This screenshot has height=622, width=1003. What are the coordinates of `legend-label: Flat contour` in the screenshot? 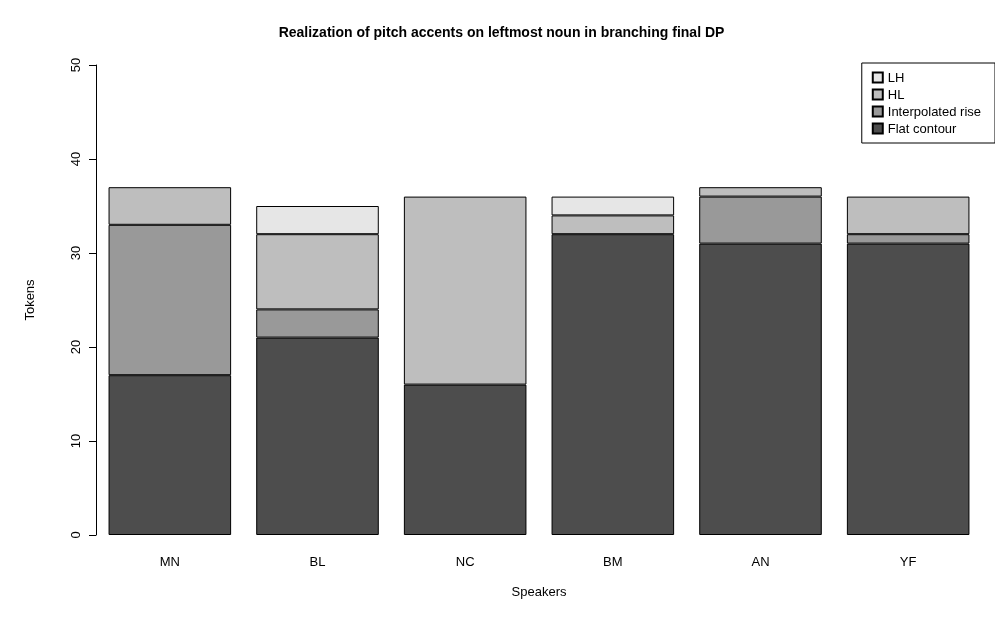 It's located at (922, 128).